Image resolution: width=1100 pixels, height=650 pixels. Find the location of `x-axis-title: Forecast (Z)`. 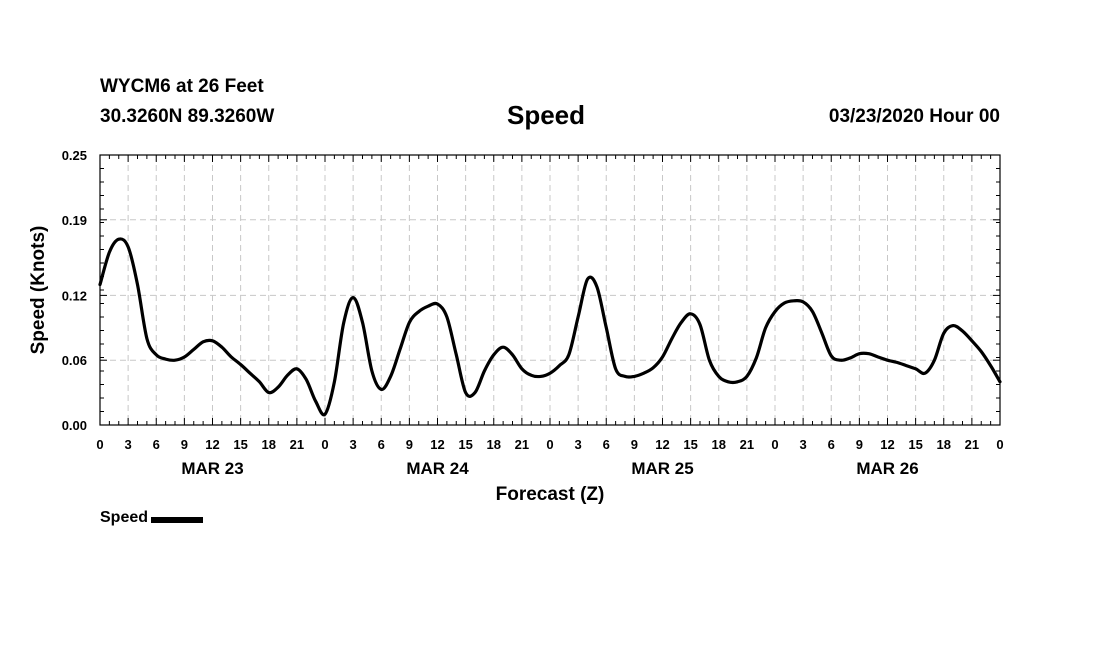

x-axis-title: Forecast (Z) is located at coordinates (550, 494).